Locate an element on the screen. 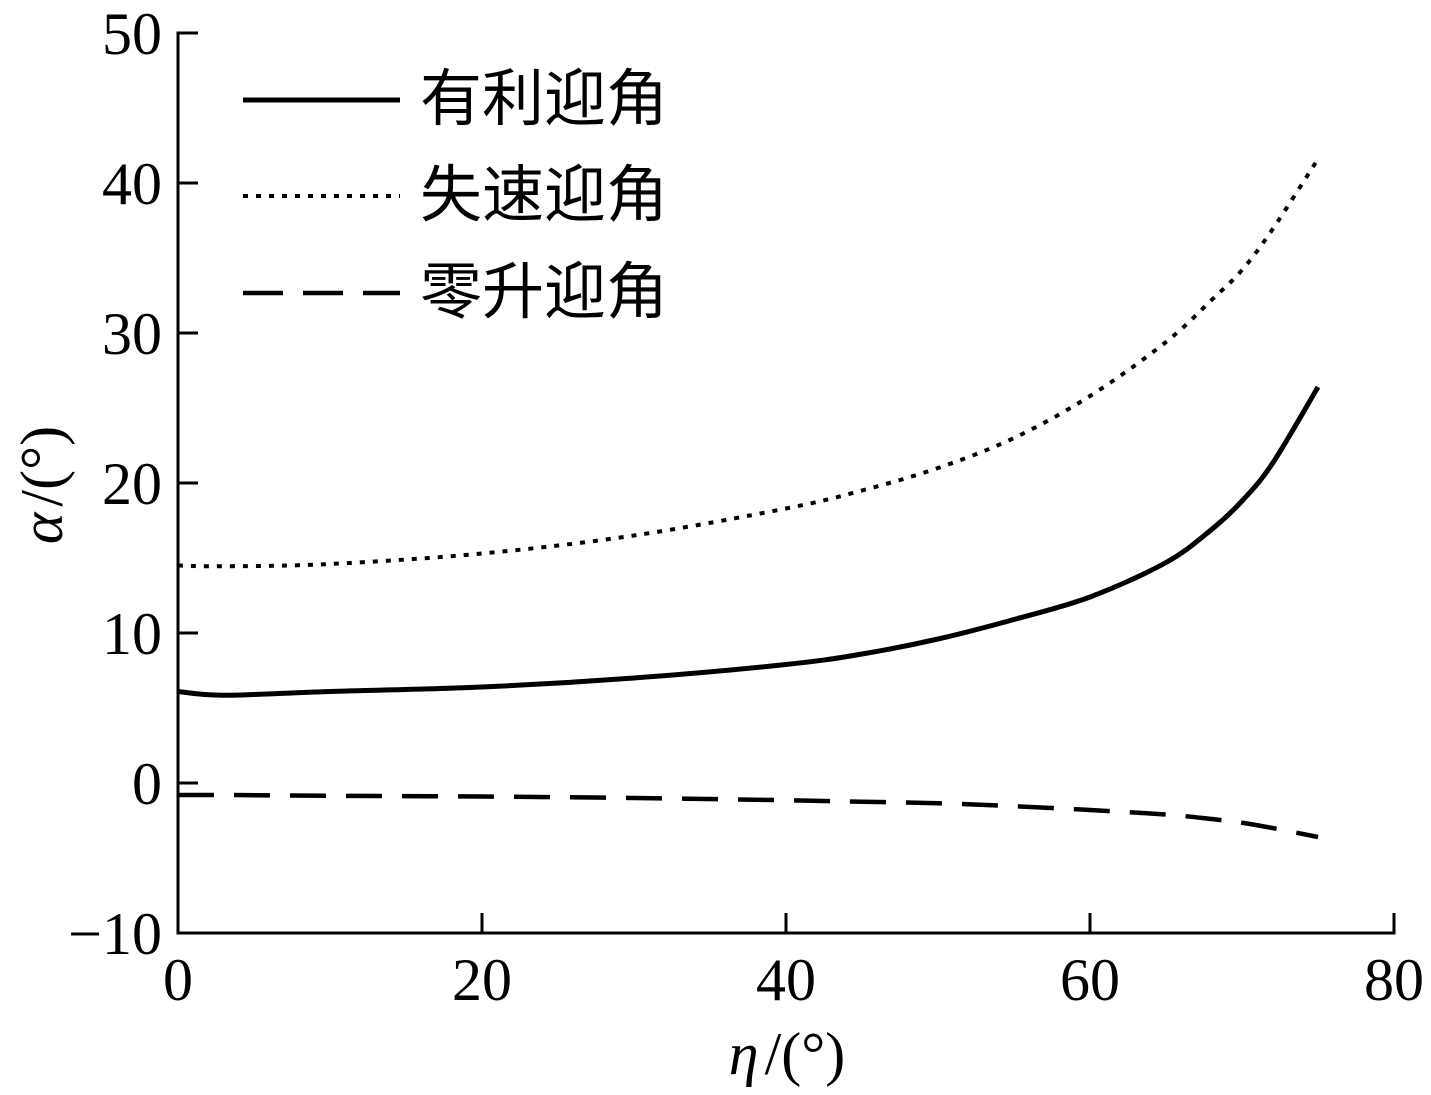 This screenshot has width=1431, height=1095. y-tick-label: 50 is located at coordinates (132, 34).